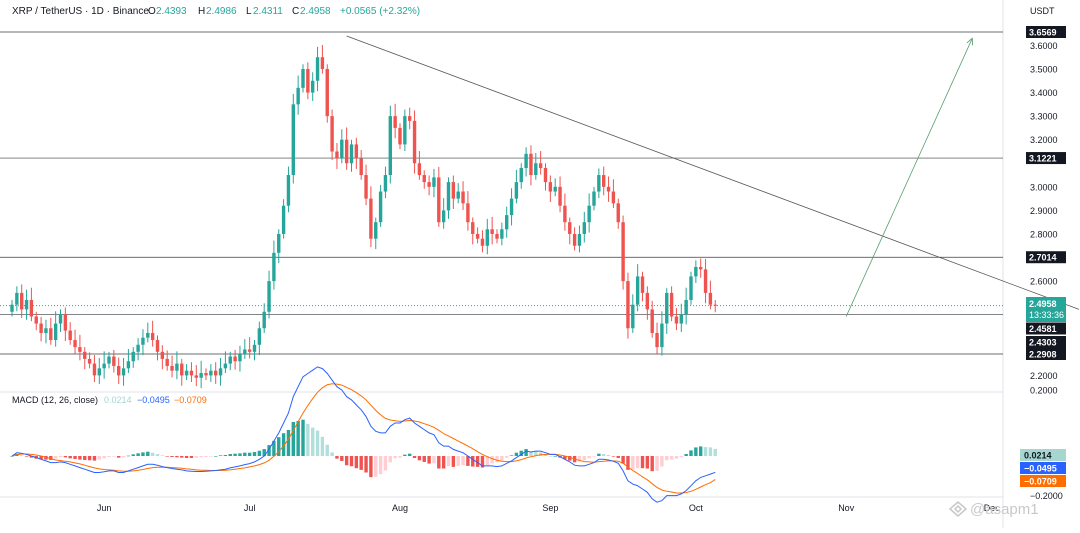 The width and height of the screenshot is (1080, 533). Describe the element at coordinates (380, 11) in the screenshot. I see `change-value: +0.0565 (+2.32%)` at that location.